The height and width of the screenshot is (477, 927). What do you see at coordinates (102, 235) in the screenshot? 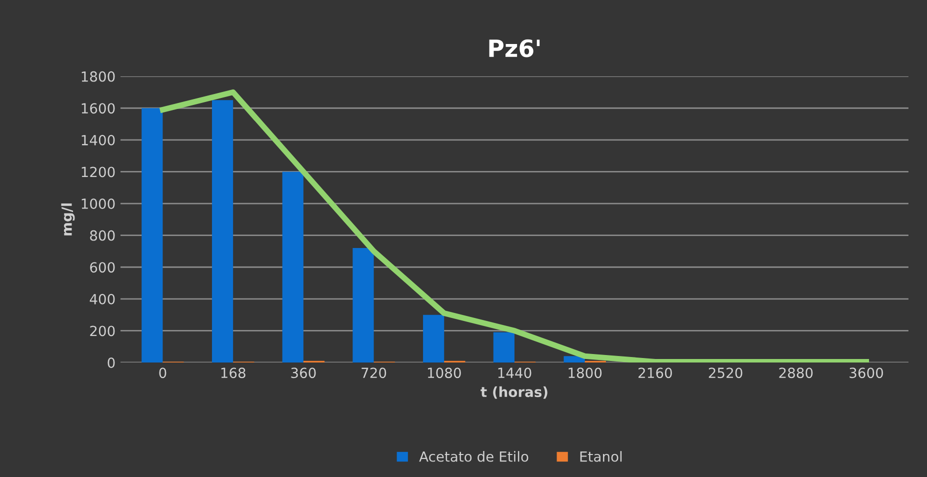
I see `y-tick-label: 800` at bounding box center [102, 235].